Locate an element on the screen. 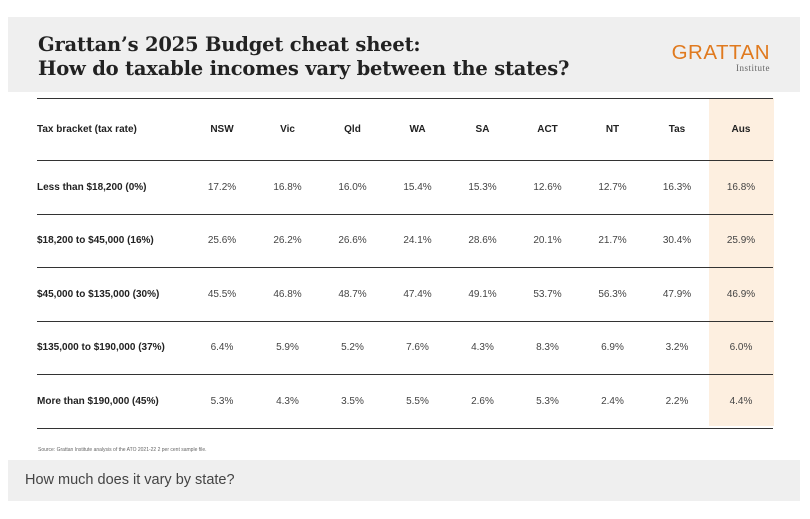 This screenshot has width=810, height=519. table-cell: 20.1% is located at coordinates (547, 241).